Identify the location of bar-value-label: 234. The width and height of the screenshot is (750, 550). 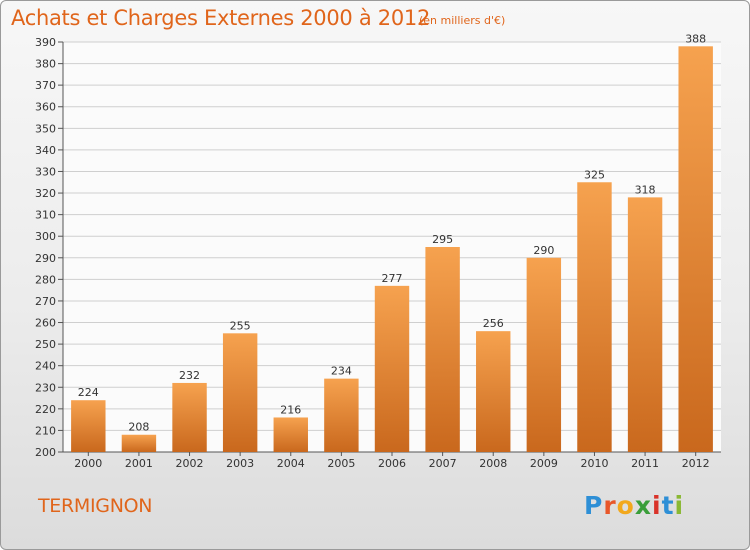
(341, 371).